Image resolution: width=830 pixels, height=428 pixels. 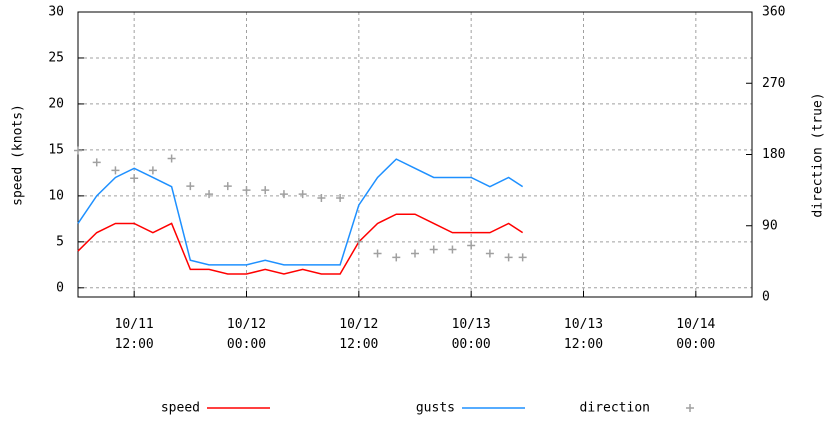 I want to click on x-tick-label: 10/12 00:00, so click(x=246, y=334).